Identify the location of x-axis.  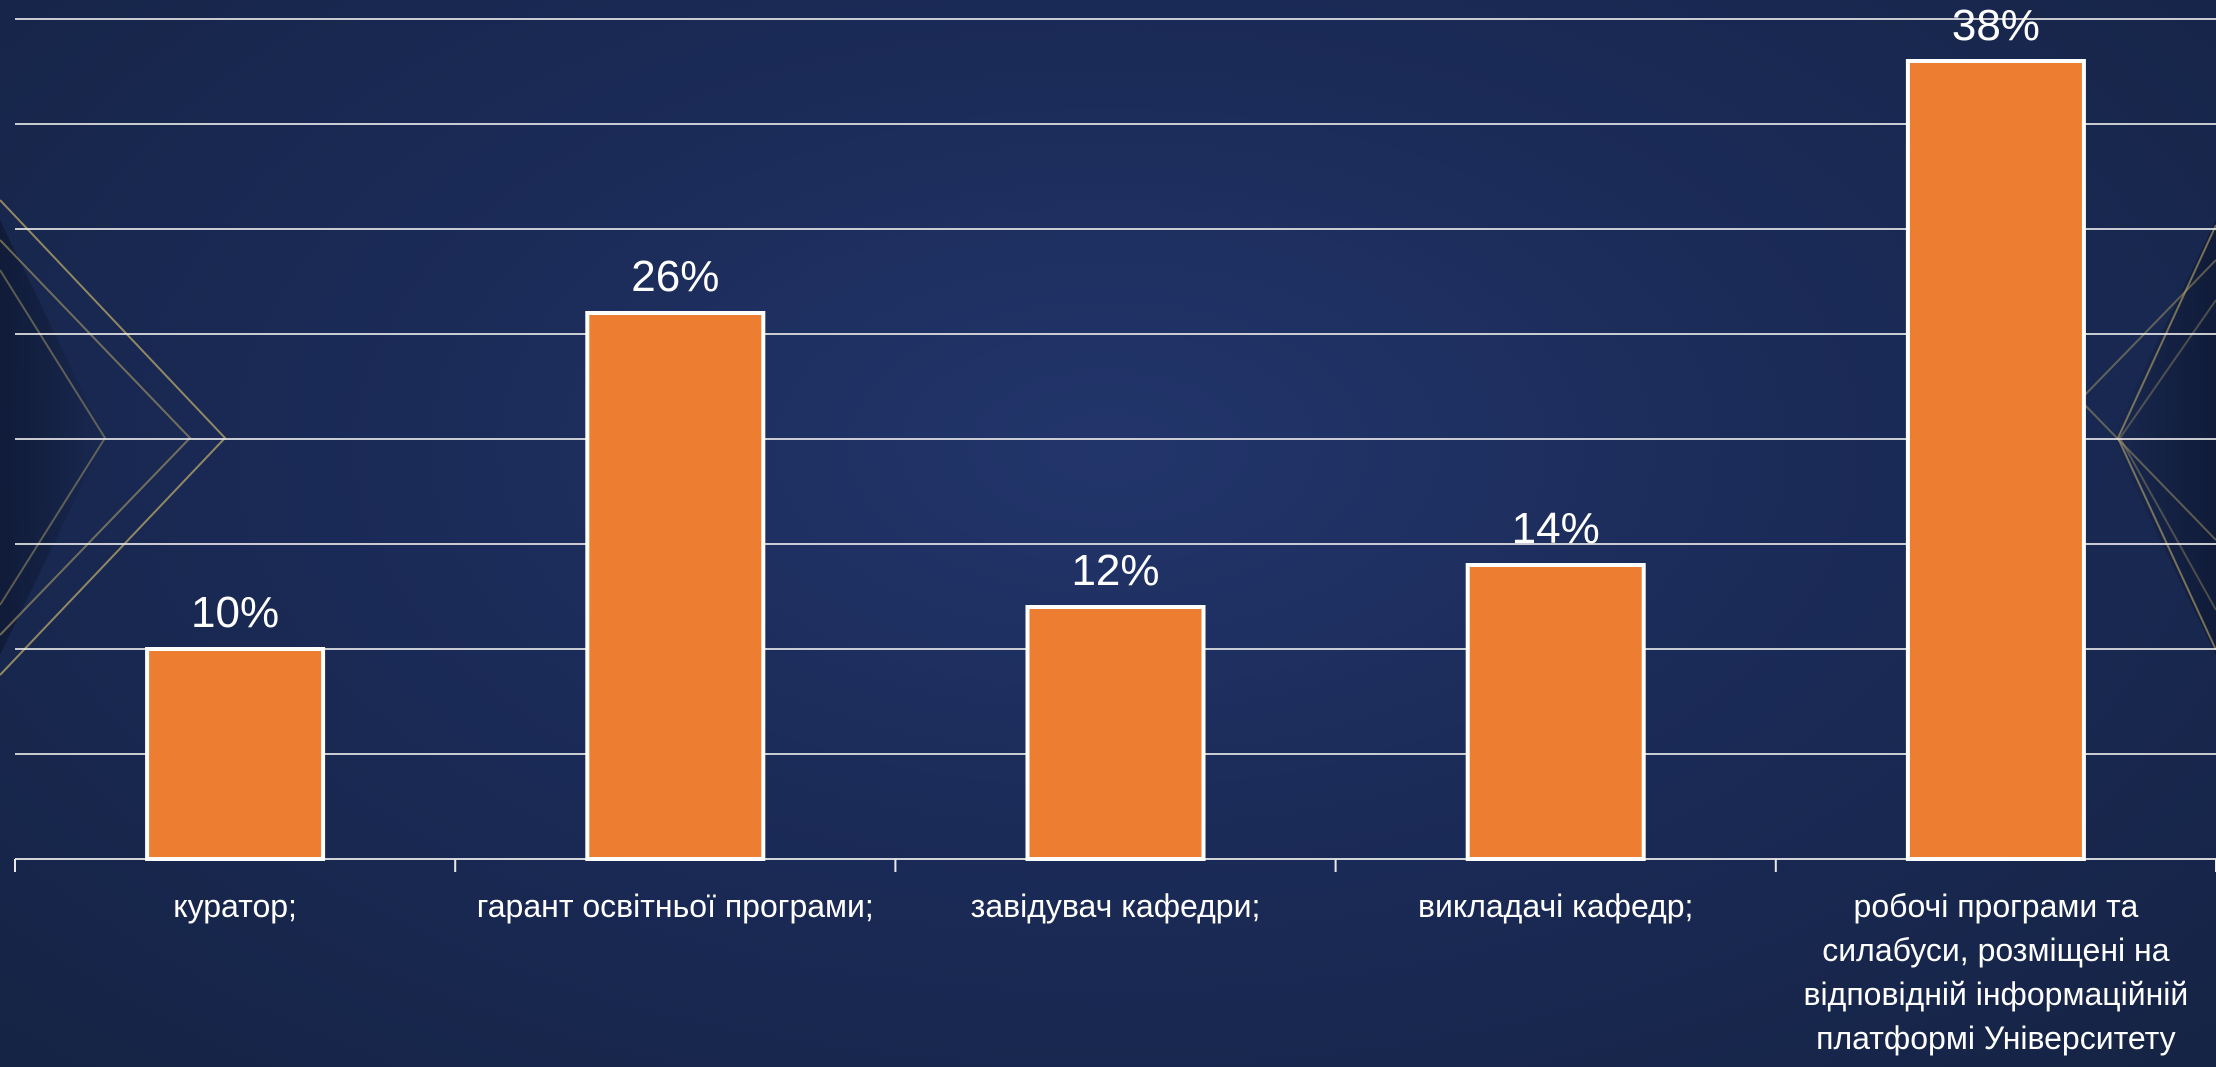
(1115, 865).